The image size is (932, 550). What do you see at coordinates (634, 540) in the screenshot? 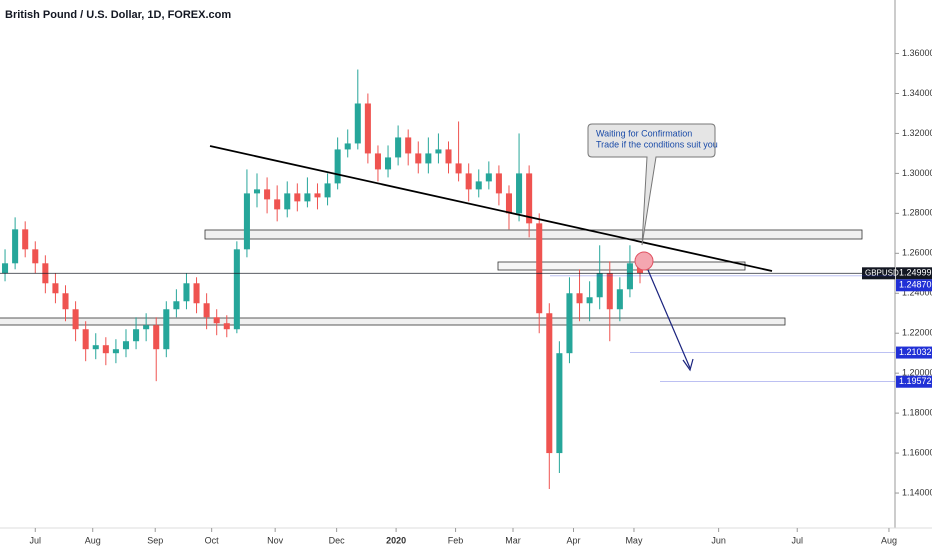
I see `x-tick-label: May` at bounding box center [634, 540].